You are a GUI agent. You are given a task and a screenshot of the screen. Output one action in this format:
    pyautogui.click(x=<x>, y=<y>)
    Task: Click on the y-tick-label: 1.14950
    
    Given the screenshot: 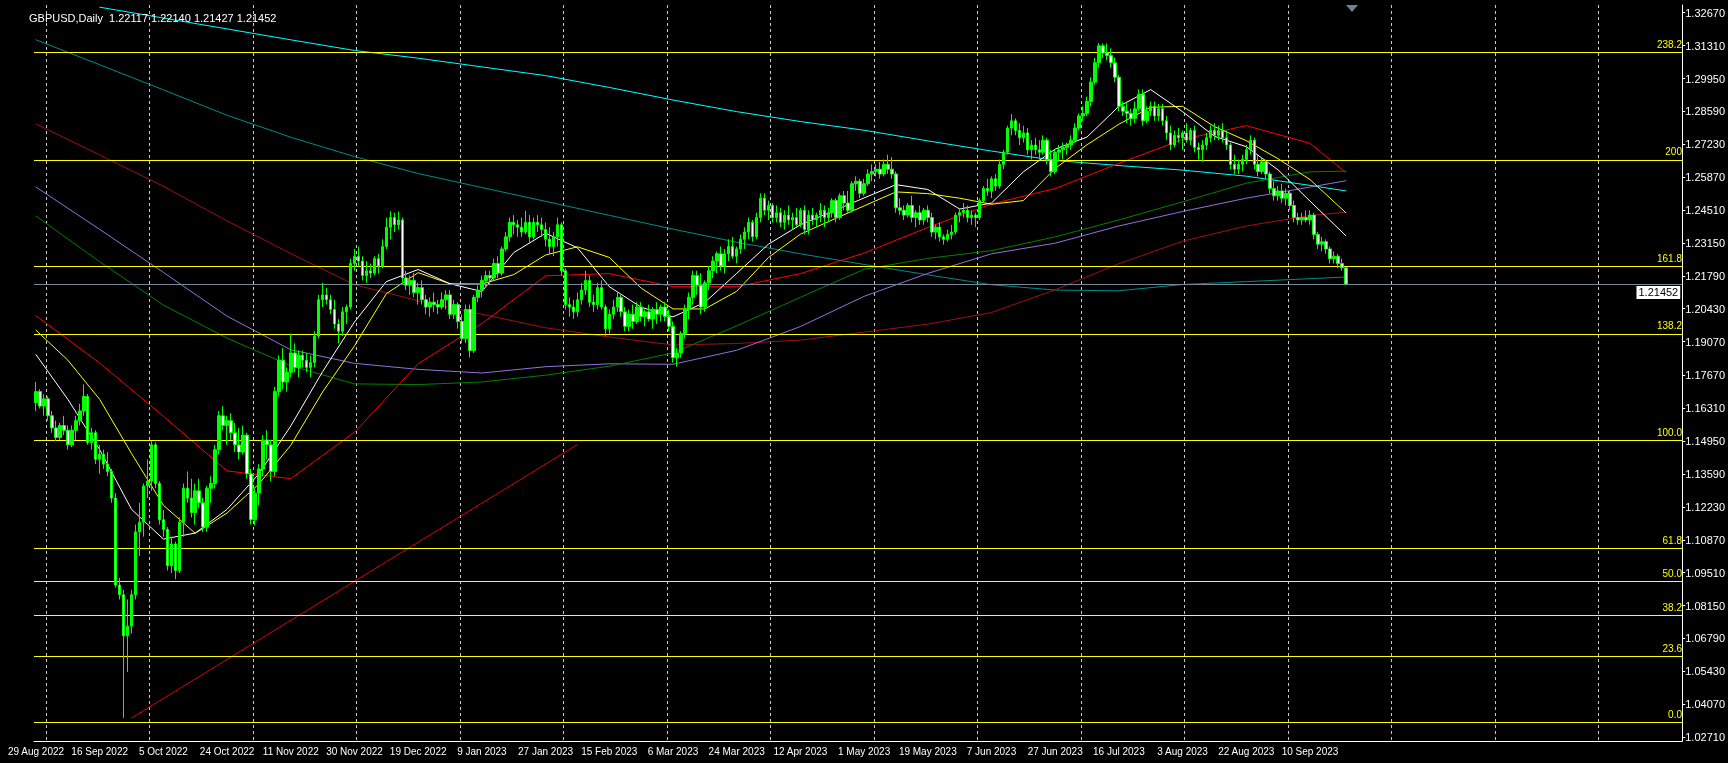 What is the action you would take?
    pyautogui.click(x=1705, y=441)
    